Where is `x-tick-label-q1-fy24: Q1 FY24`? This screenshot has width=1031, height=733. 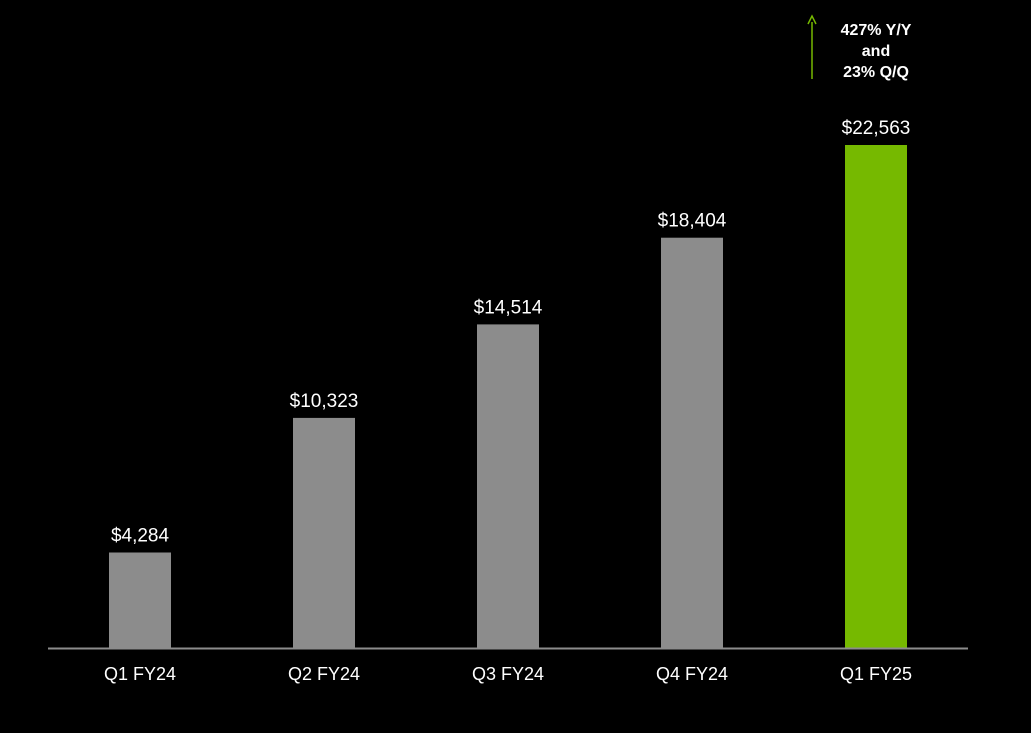
x-tick-label-q1-fy24: Q1 FY24 is located at coordinates (140, 674).